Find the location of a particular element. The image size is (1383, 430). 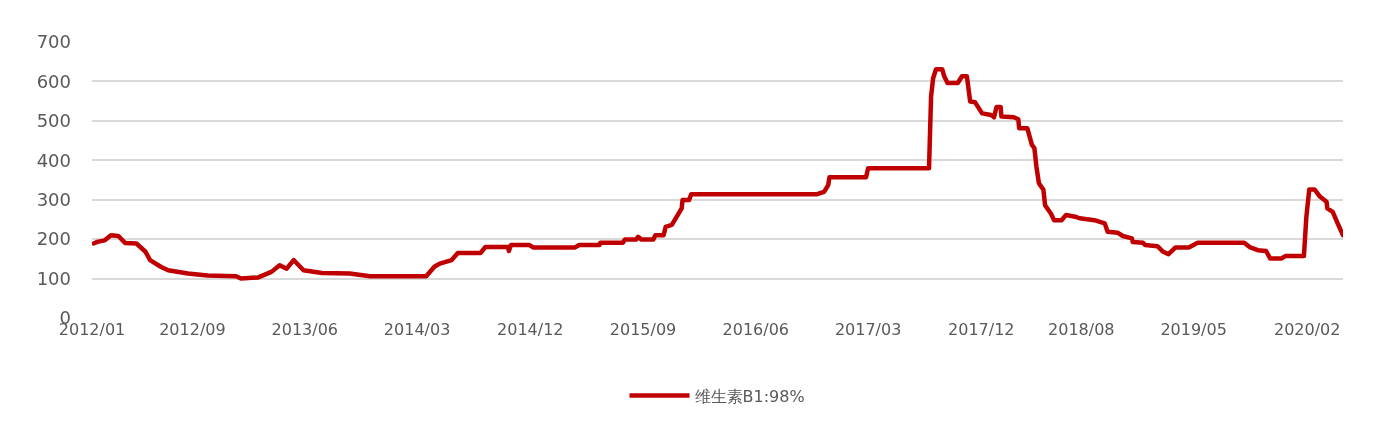

x-tick-label: 2018/08 is located at coordinates (1081, 329).